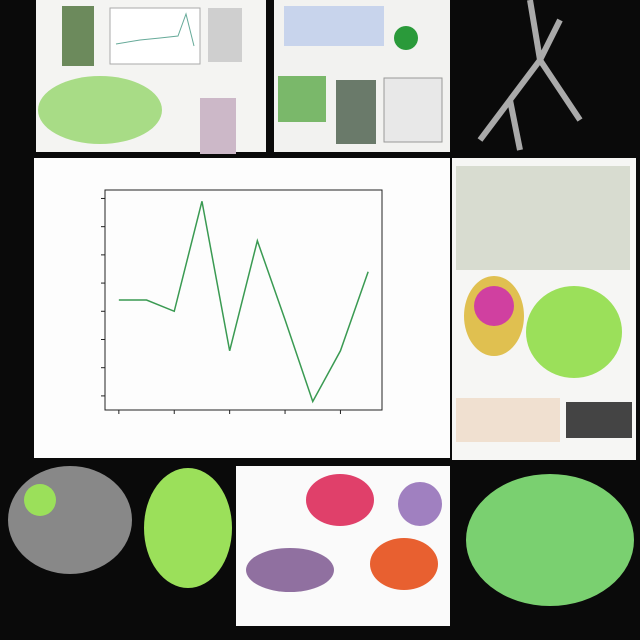 The height and width of the screenshot is (640, 640). I want to click on plot, so click(235, 305).